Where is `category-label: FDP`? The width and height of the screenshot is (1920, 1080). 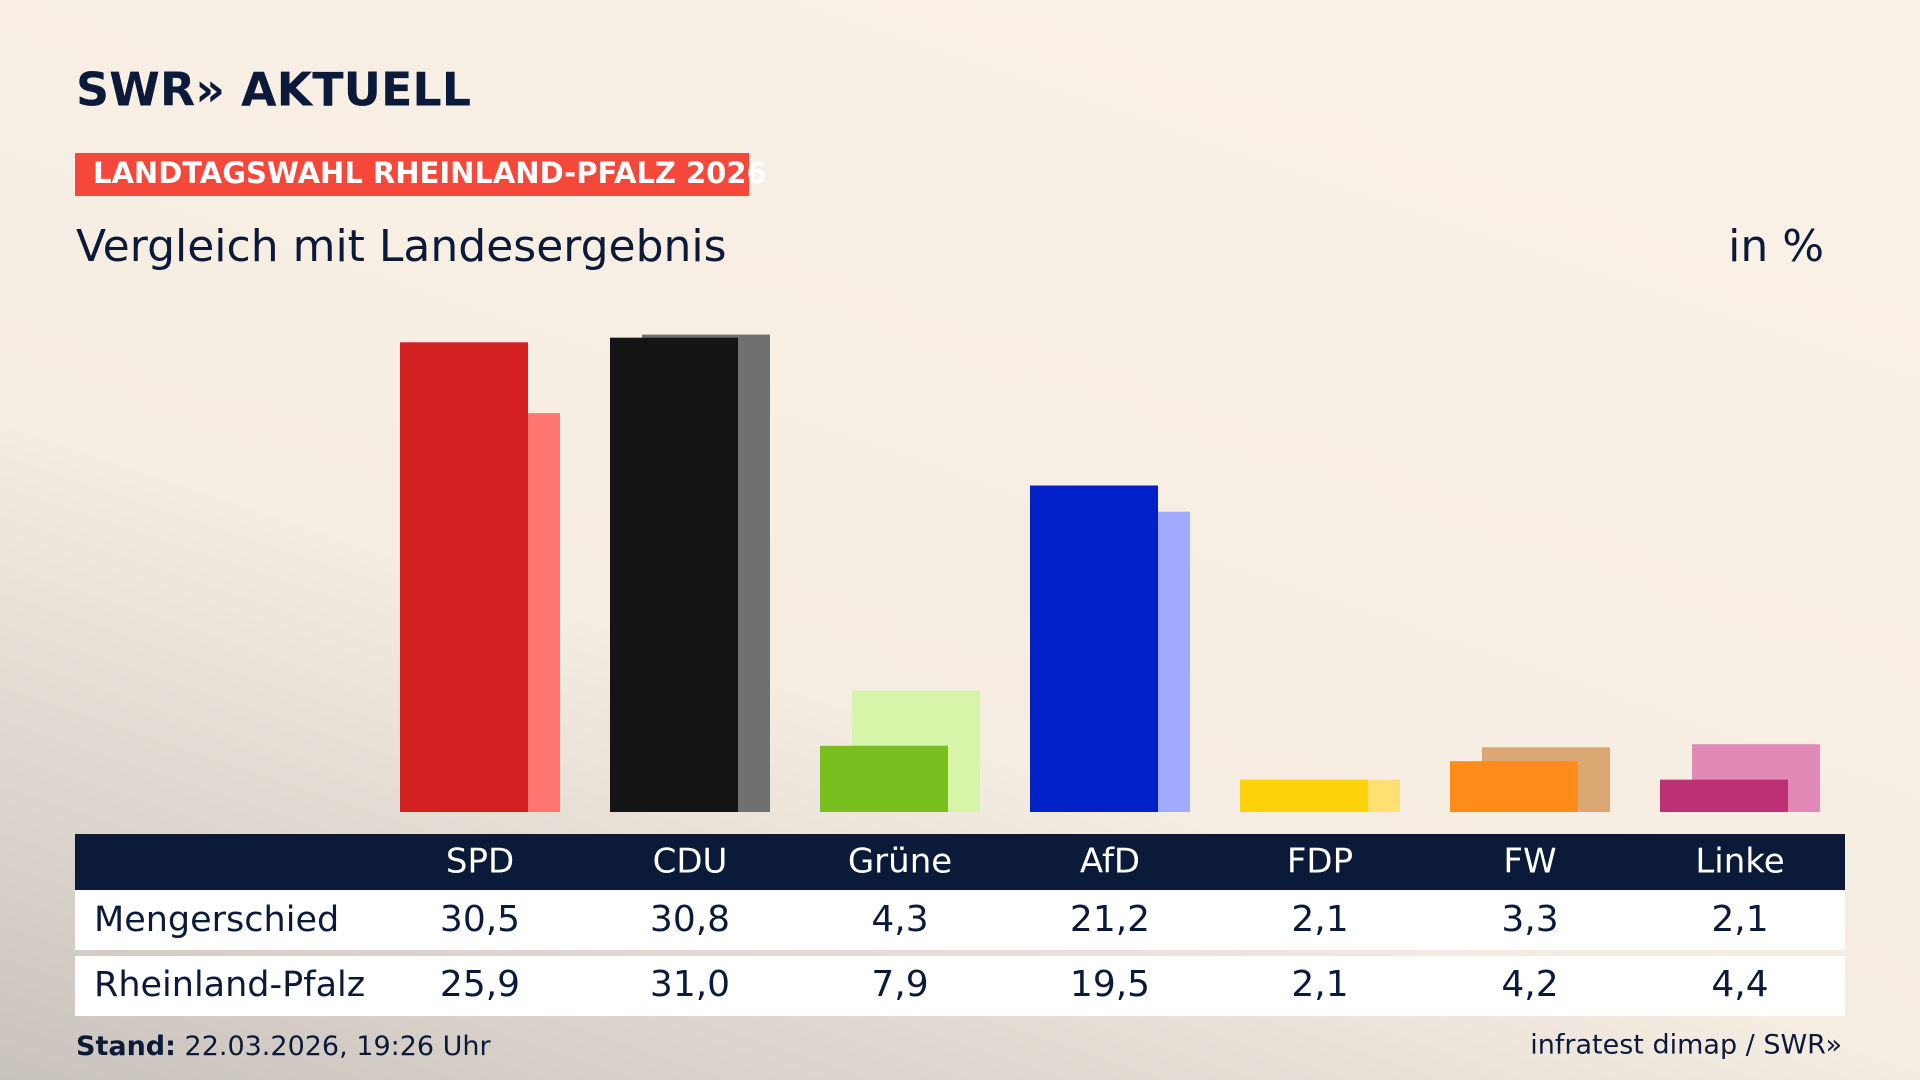
category-label: FDP is located at coordinates (1320, 862).